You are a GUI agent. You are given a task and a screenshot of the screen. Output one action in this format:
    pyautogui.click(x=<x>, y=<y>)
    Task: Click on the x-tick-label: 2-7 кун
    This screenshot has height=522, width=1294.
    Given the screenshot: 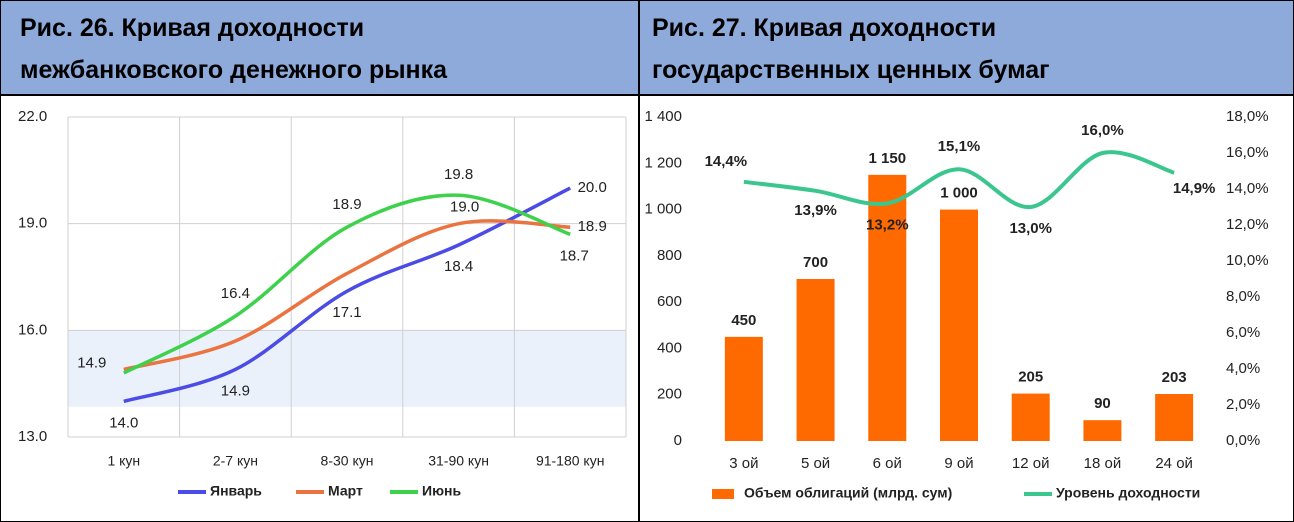 What is the action you would take?
    pyautogui.click(x=235, y=461)
    